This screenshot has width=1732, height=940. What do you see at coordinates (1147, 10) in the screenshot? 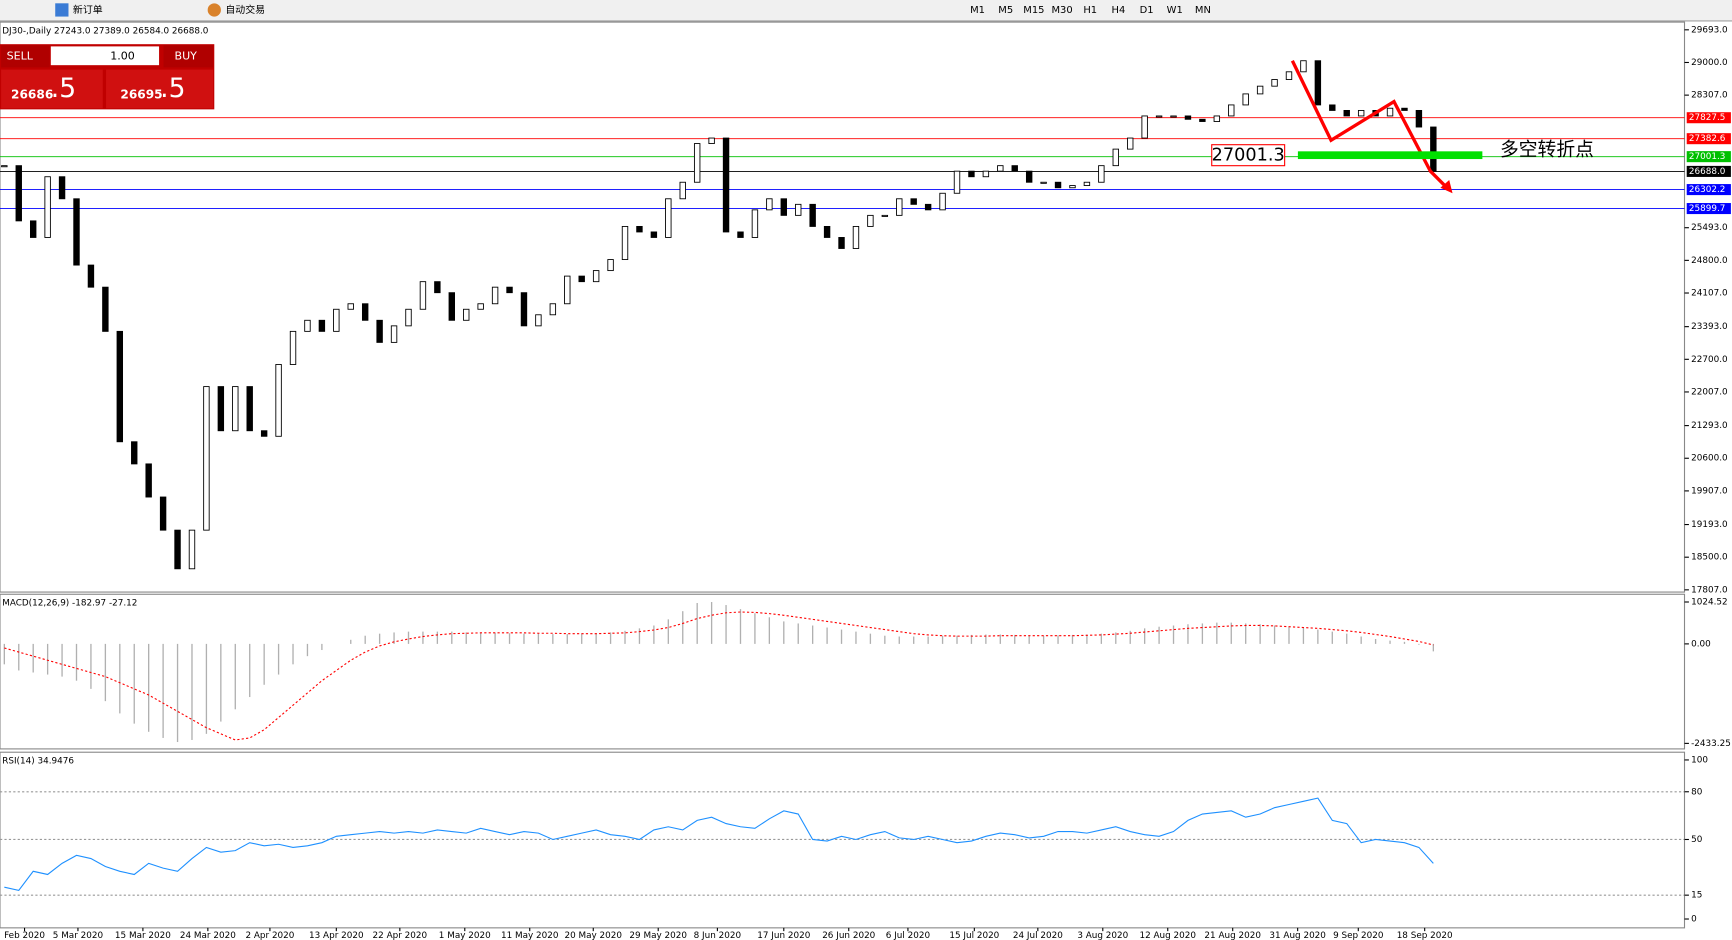
I see `timeframe-button: D1` at bounding box center [1147, 10].